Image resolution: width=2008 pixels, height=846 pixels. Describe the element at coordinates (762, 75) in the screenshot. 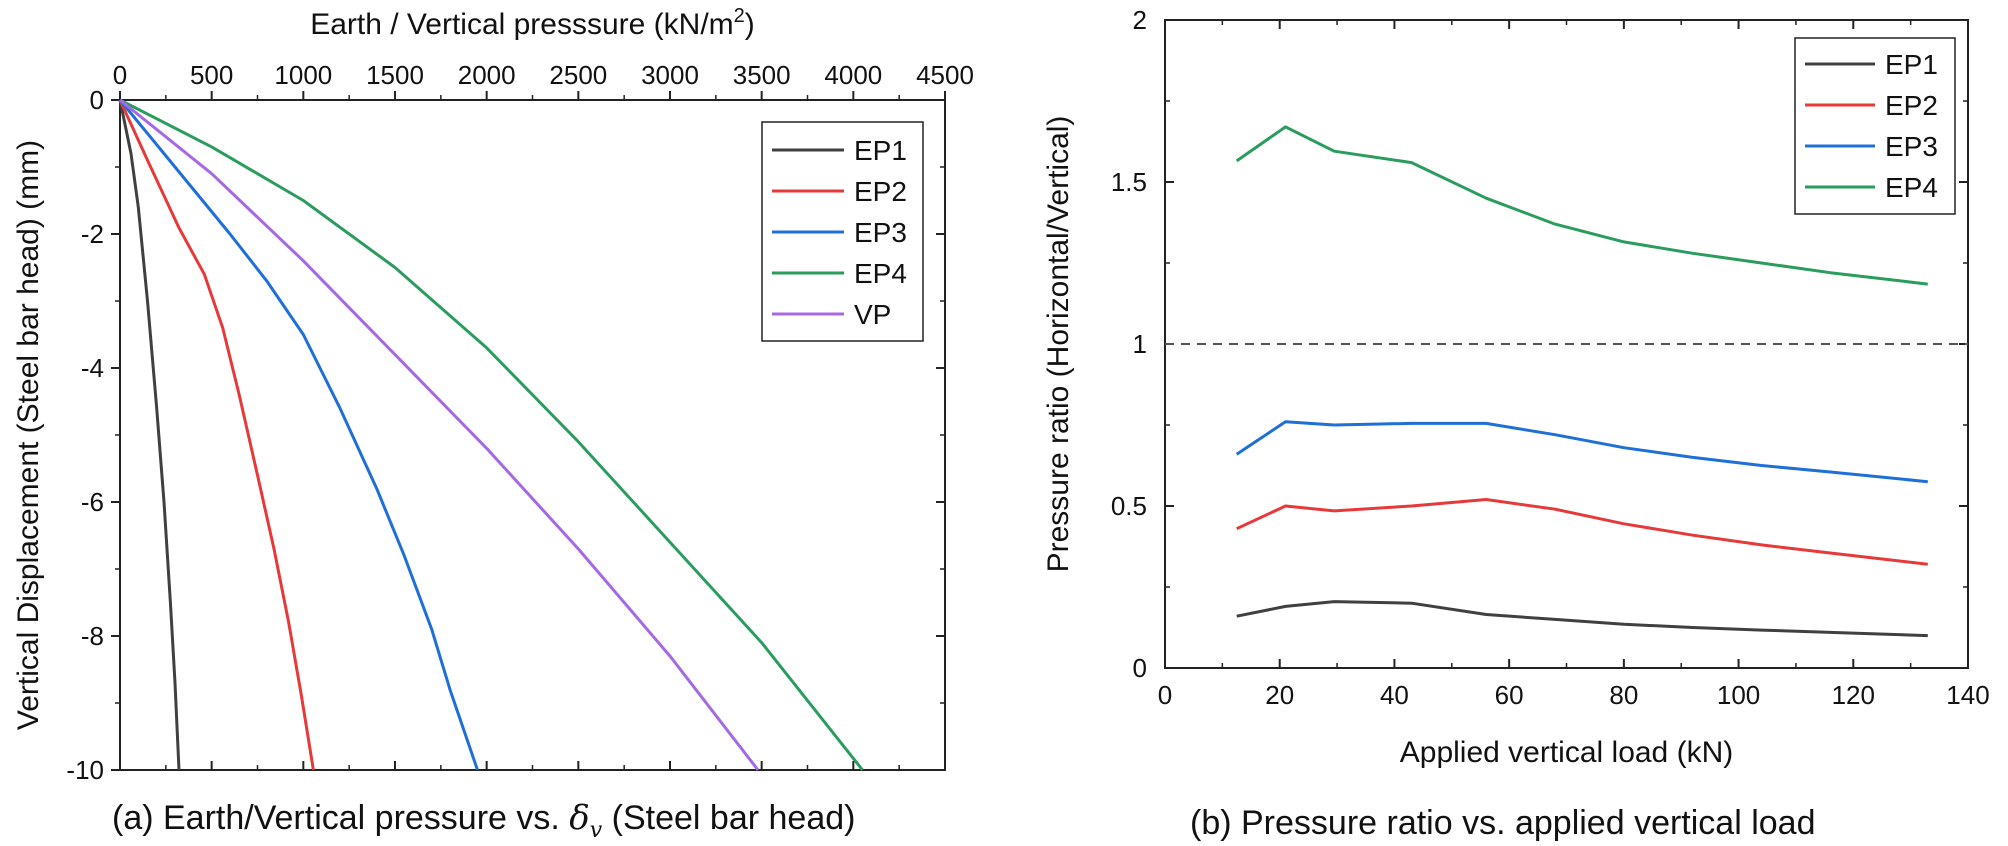

I see `x-tick-label-a: 3500` at that location.